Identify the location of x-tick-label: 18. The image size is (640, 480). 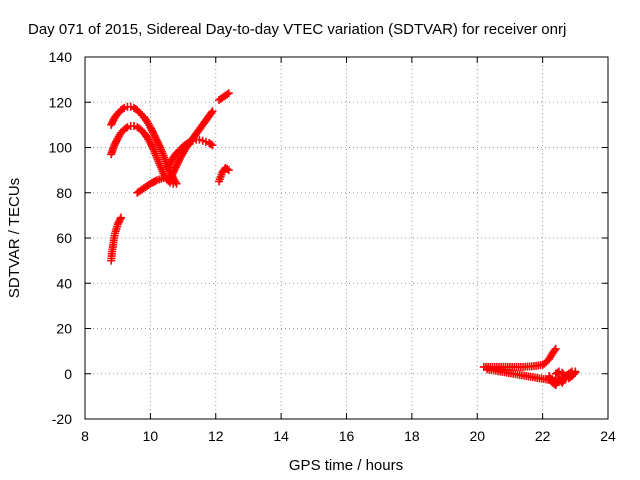
(412, 436).